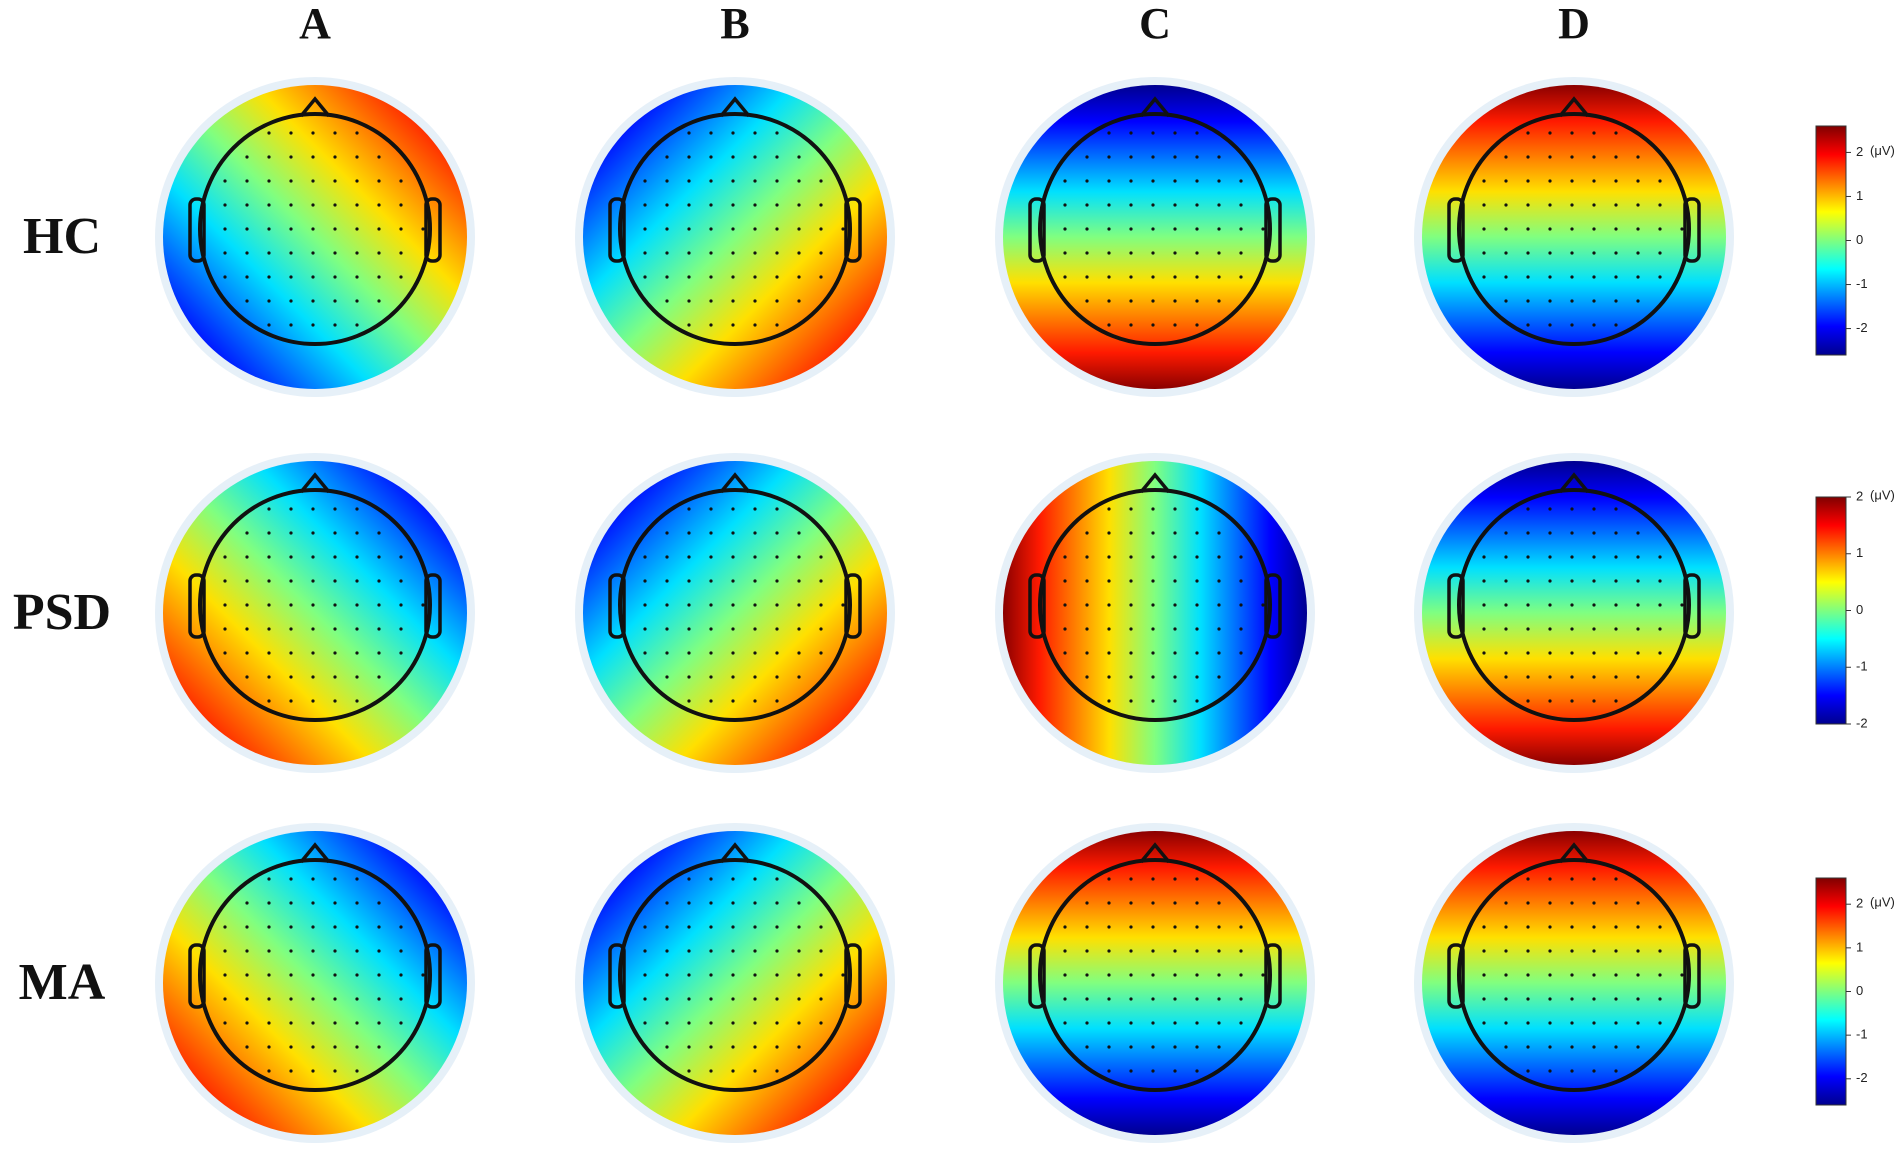  What do you see at coordinates (1155, 605) in the screenshot?
I see `head-outline` at bounding box center [1155, 605].